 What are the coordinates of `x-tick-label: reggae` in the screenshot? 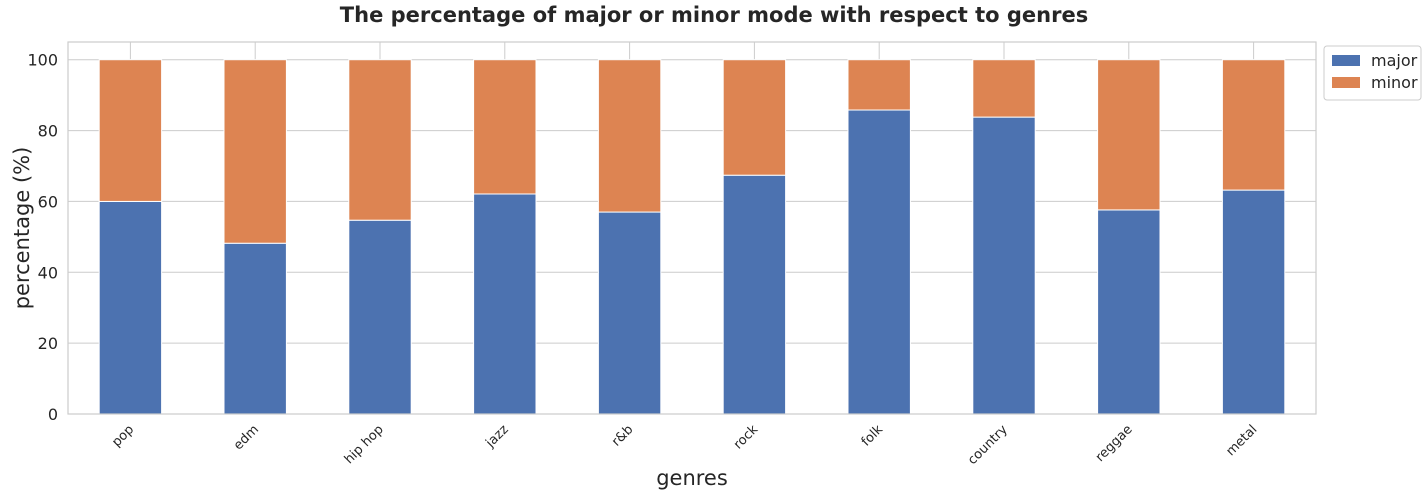 It's located at (1114, 443).